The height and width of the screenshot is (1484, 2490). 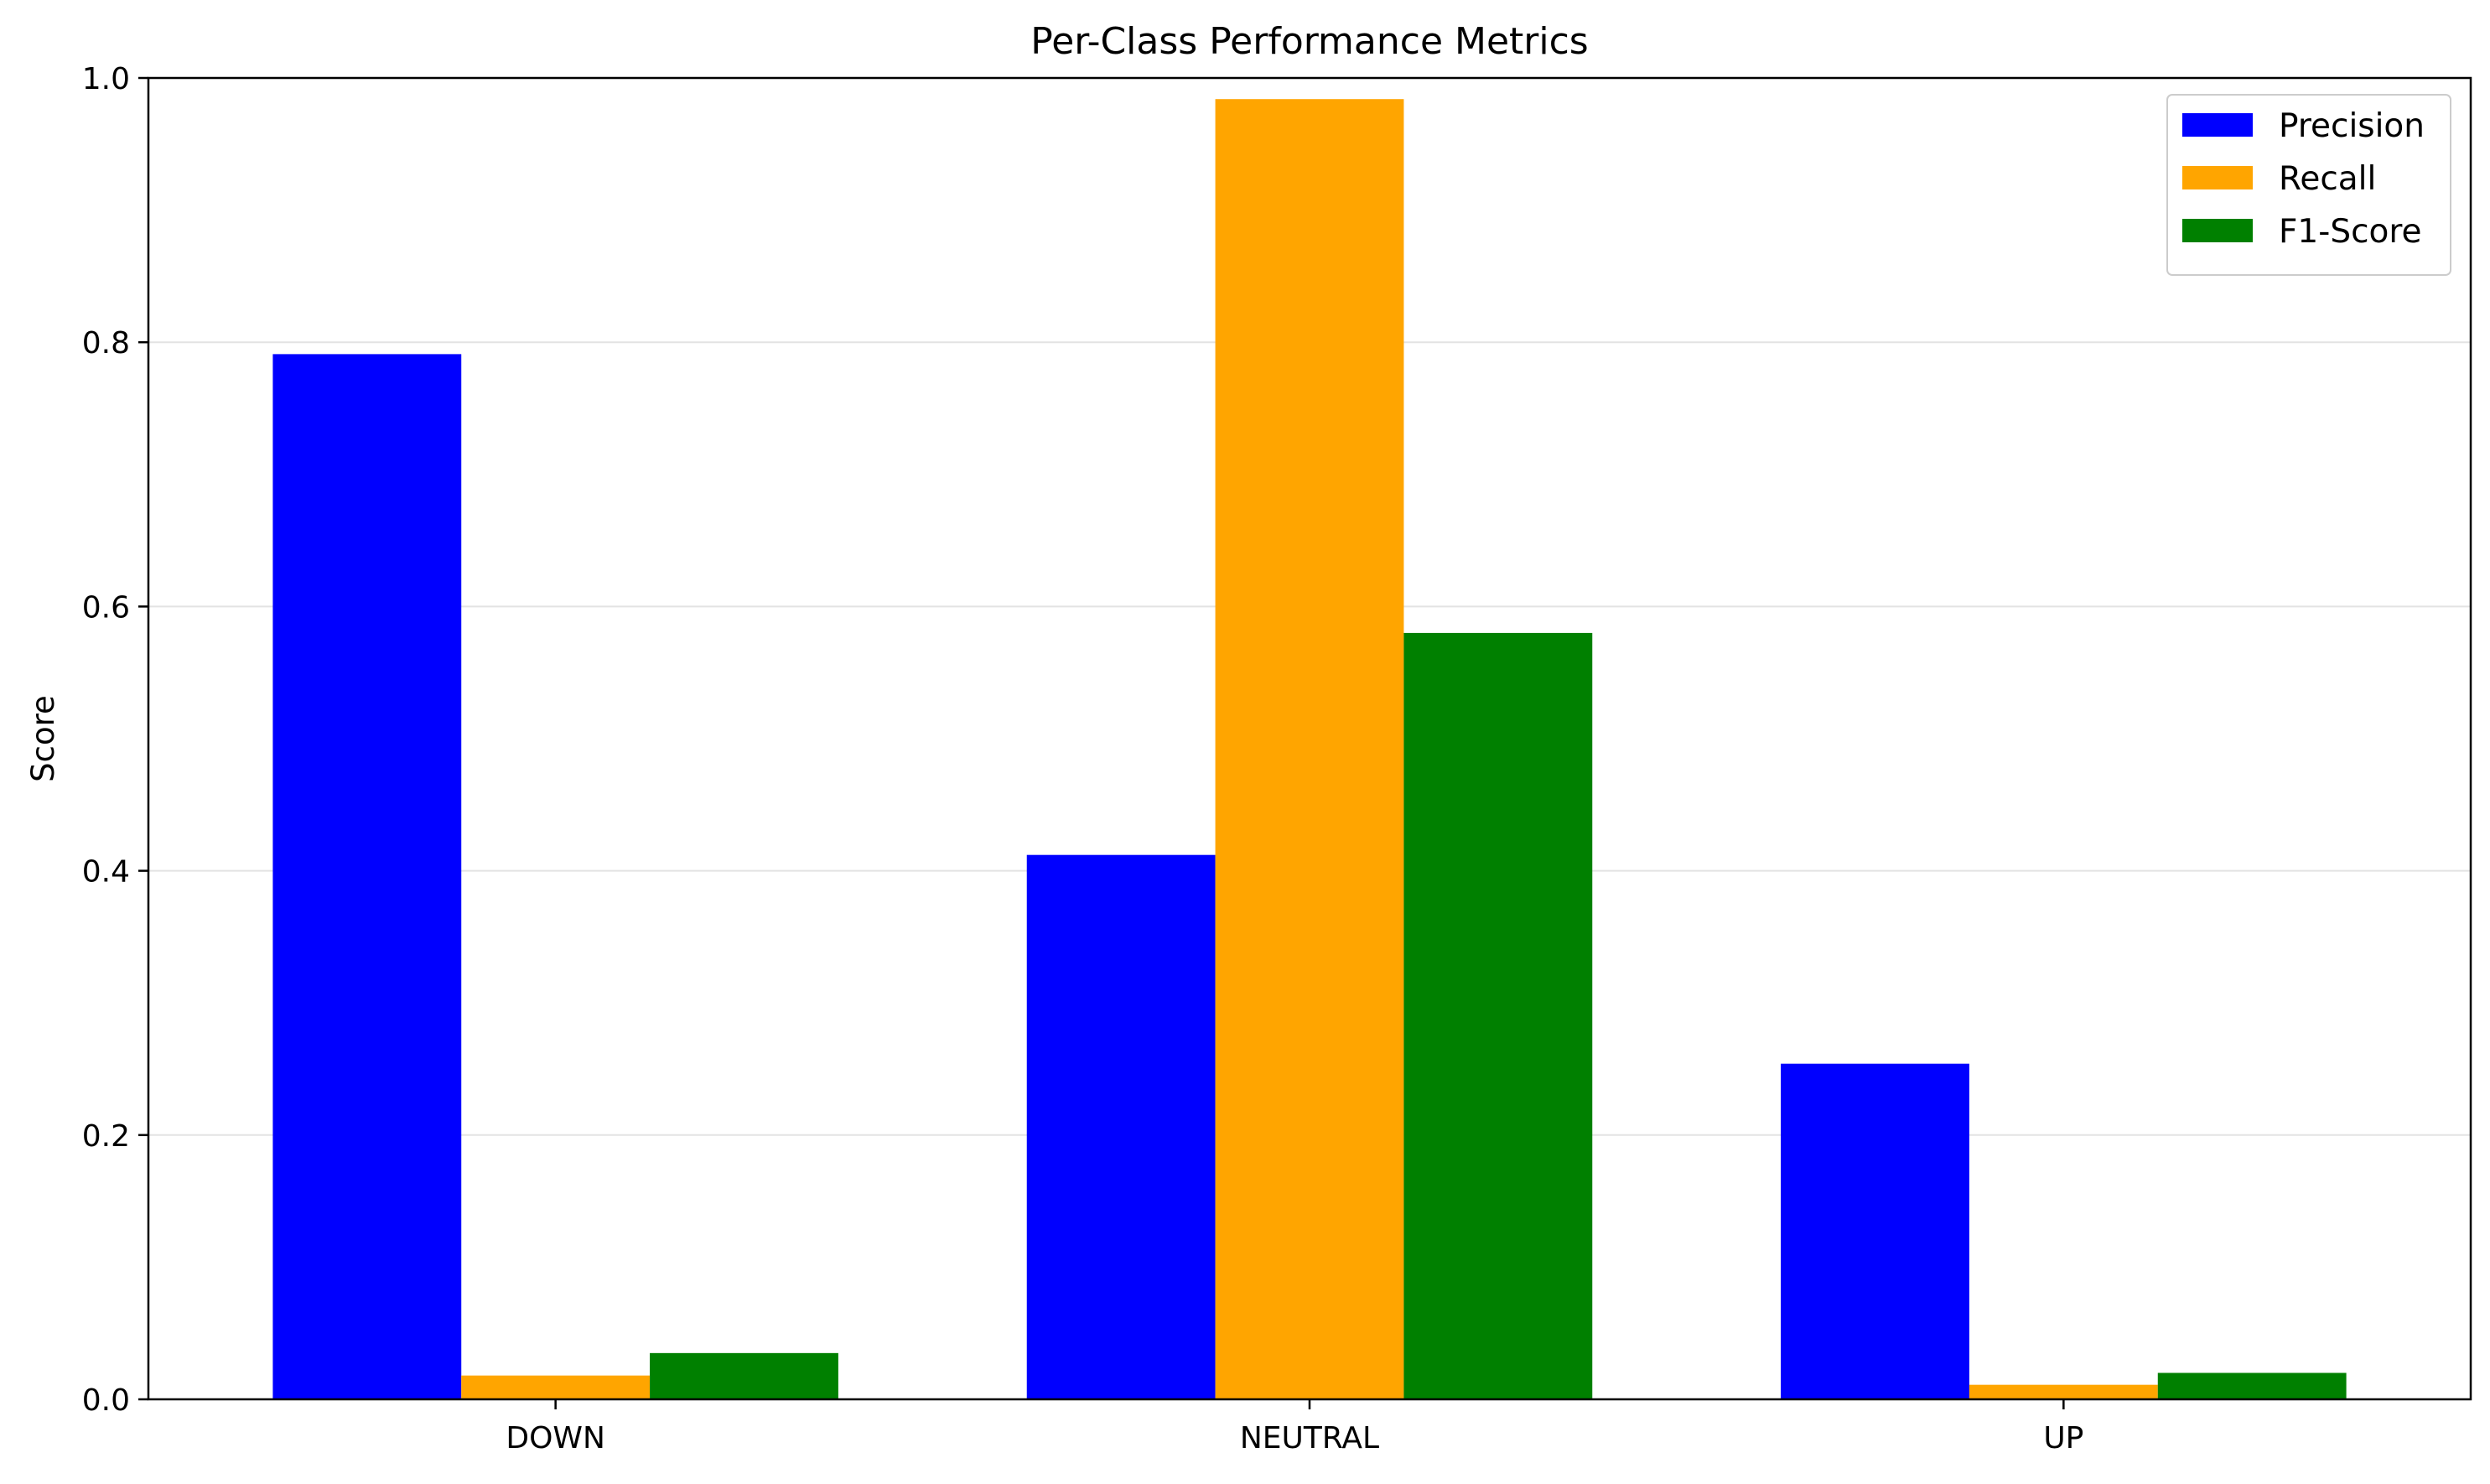 I want to click on bar-f1-score-down, so click(x=744, y=1375).